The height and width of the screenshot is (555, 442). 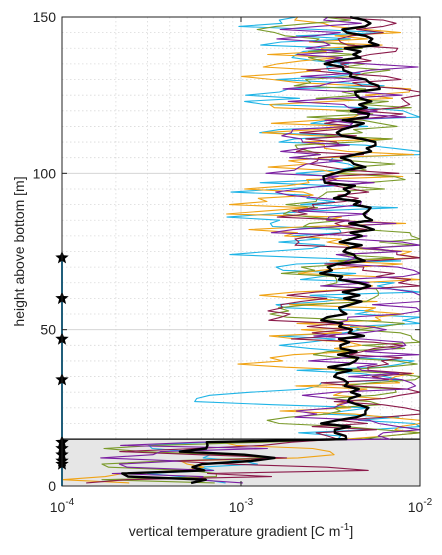 I want to click on y-tick-label: 0, so click(x=52, y=486).